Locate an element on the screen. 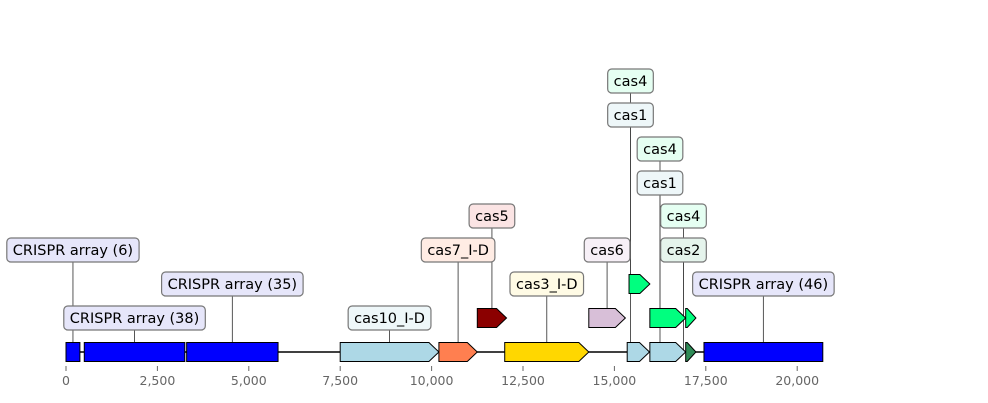  label-cas1-a: cas1 is located at coordinates (630, 115).